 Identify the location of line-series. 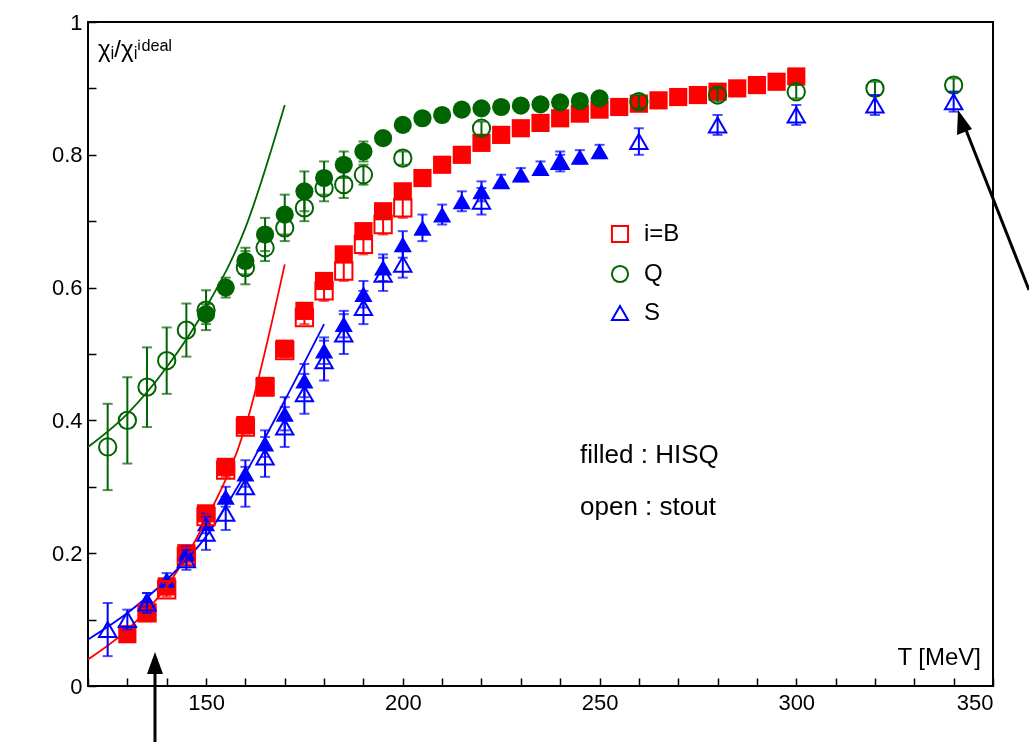
(187, 462).